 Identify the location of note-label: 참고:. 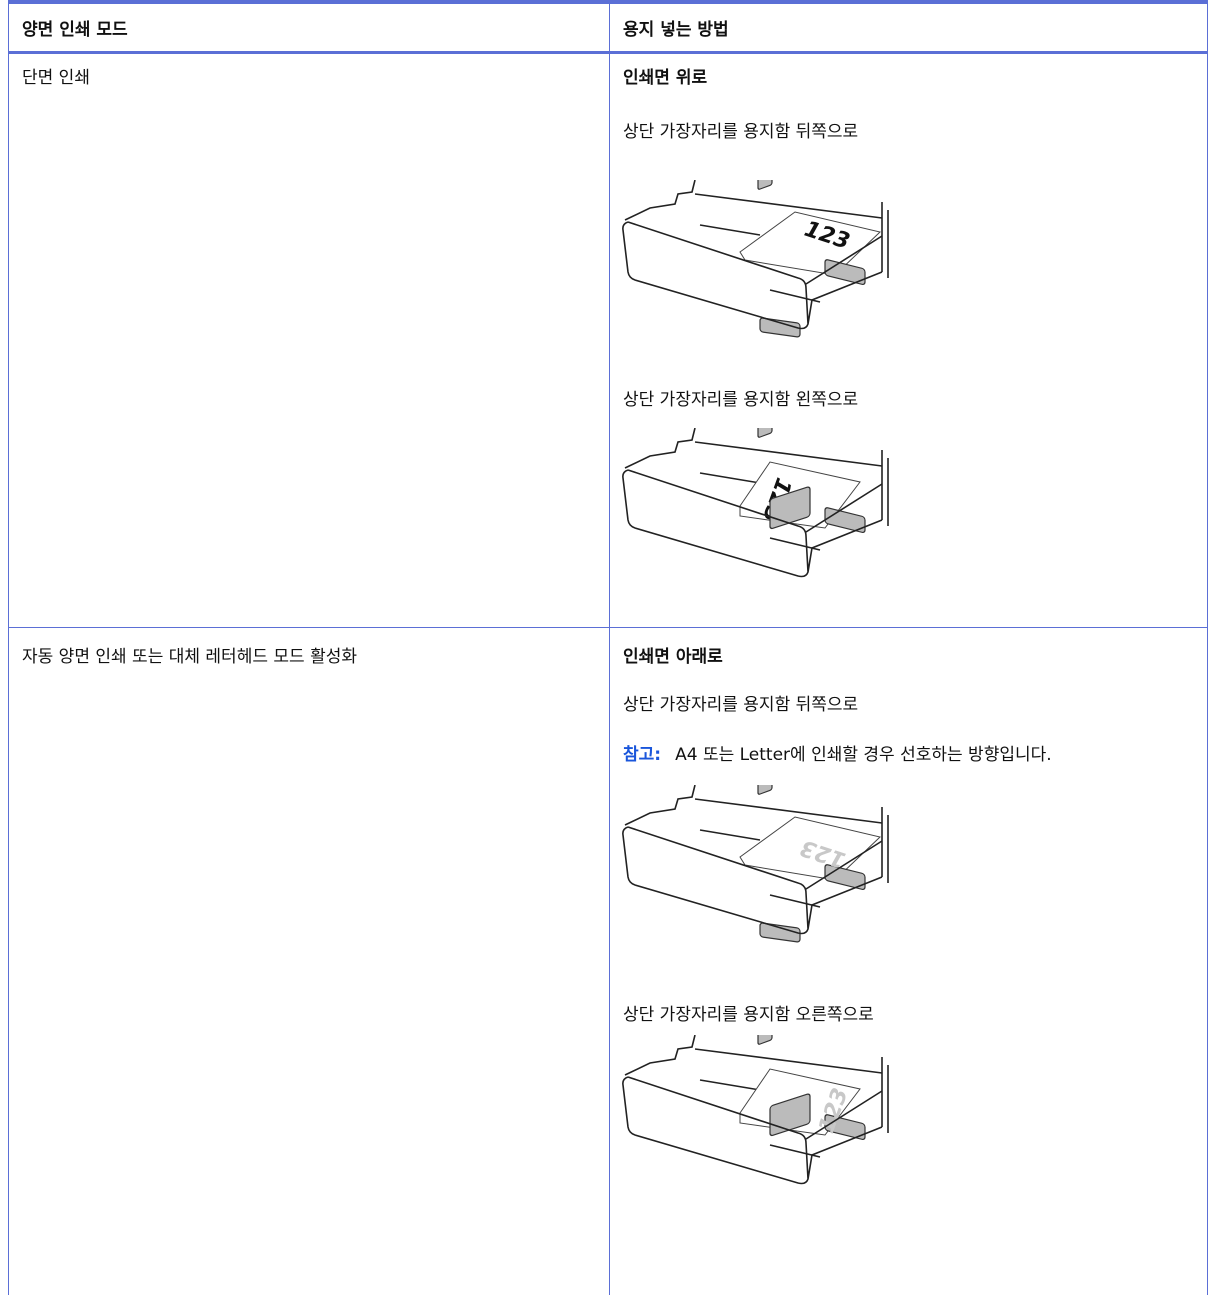
(642, 755).